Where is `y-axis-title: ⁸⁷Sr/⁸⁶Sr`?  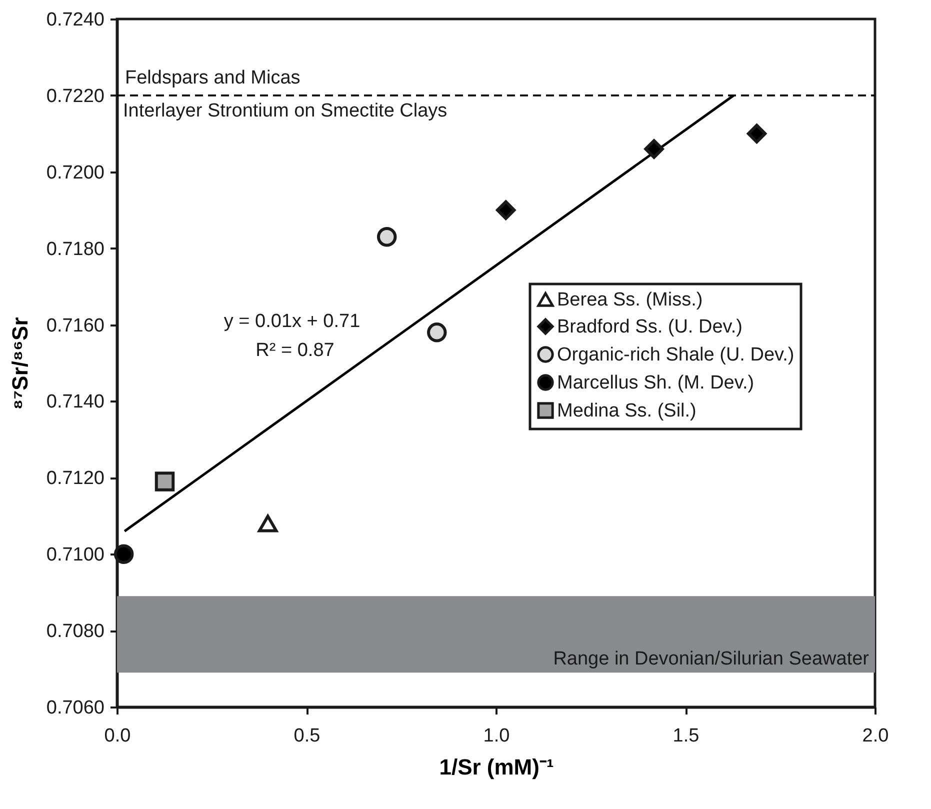
y-axis-title: ⁸⁷Sr/⁸⁶Sr is located at coordinates (19, 363).